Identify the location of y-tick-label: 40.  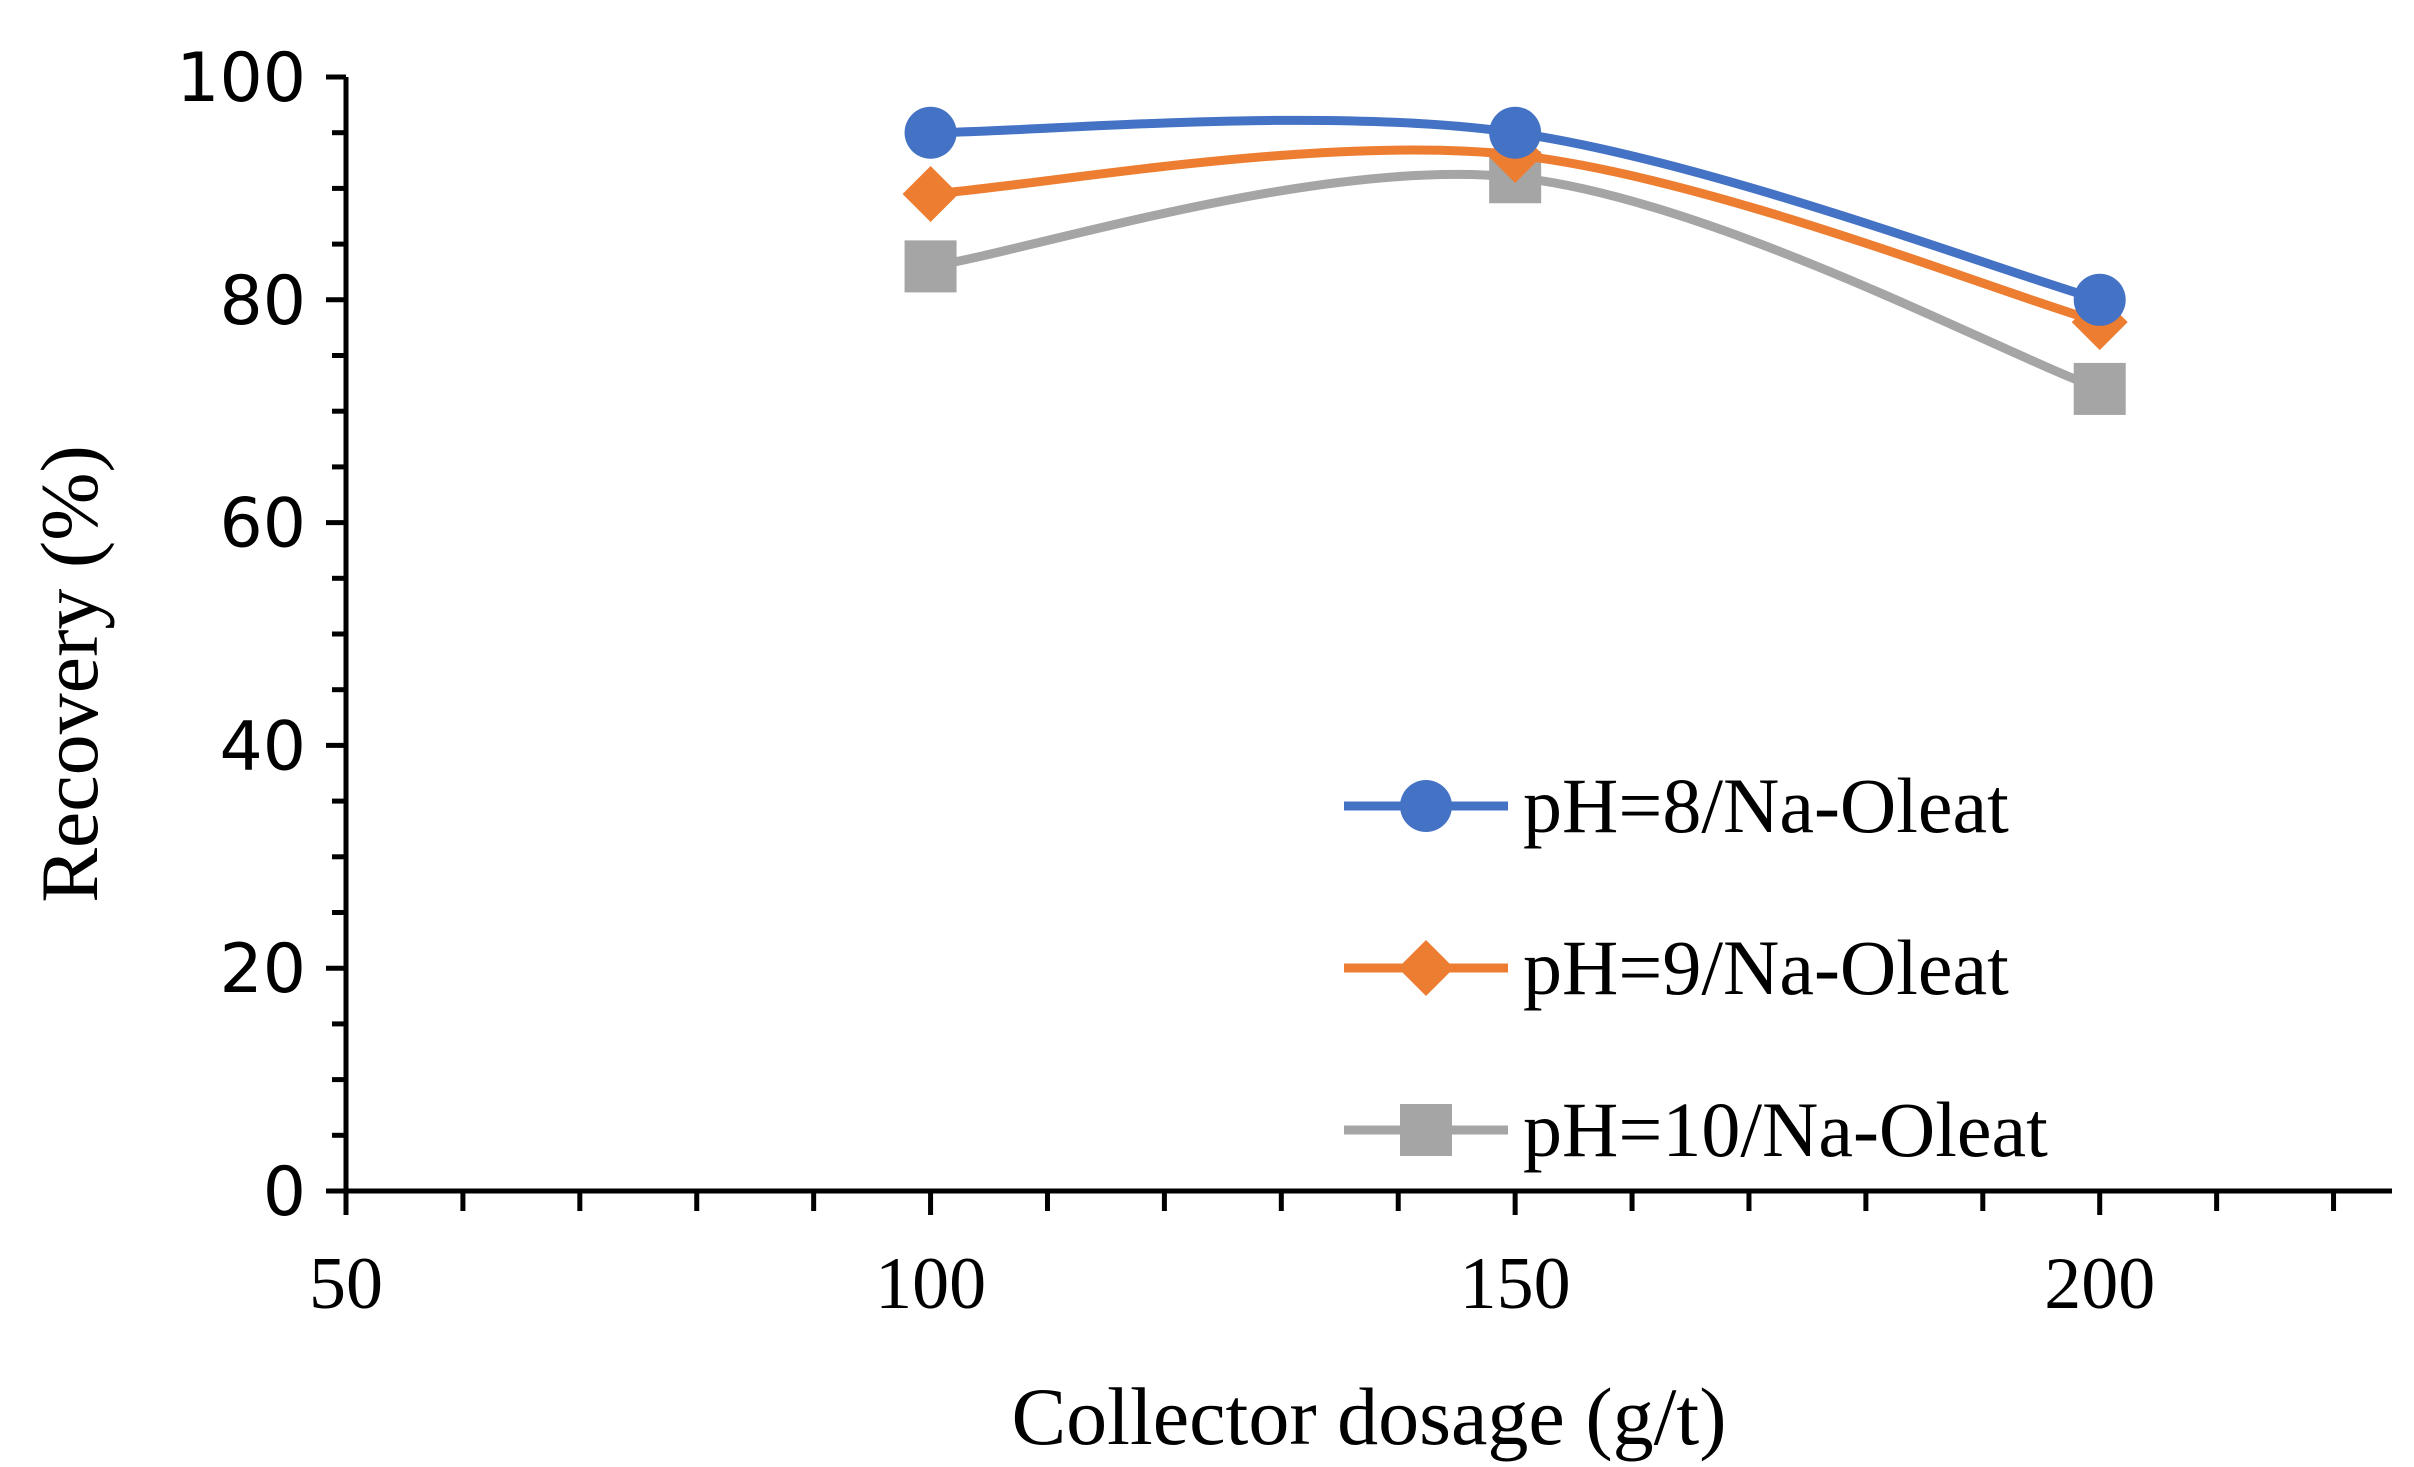
(262, 746).